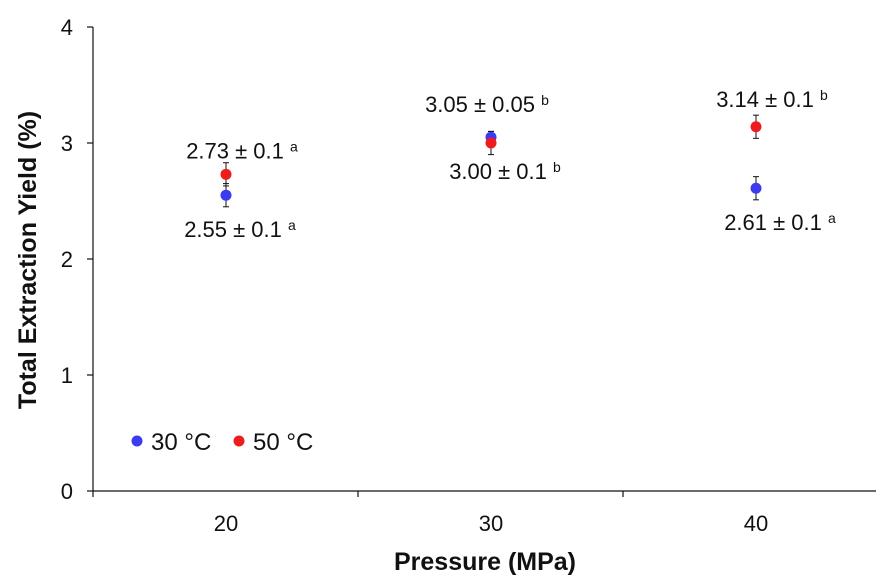  I want to click on data-label: 2.55 ± 0.1 a, so click(240, 229).